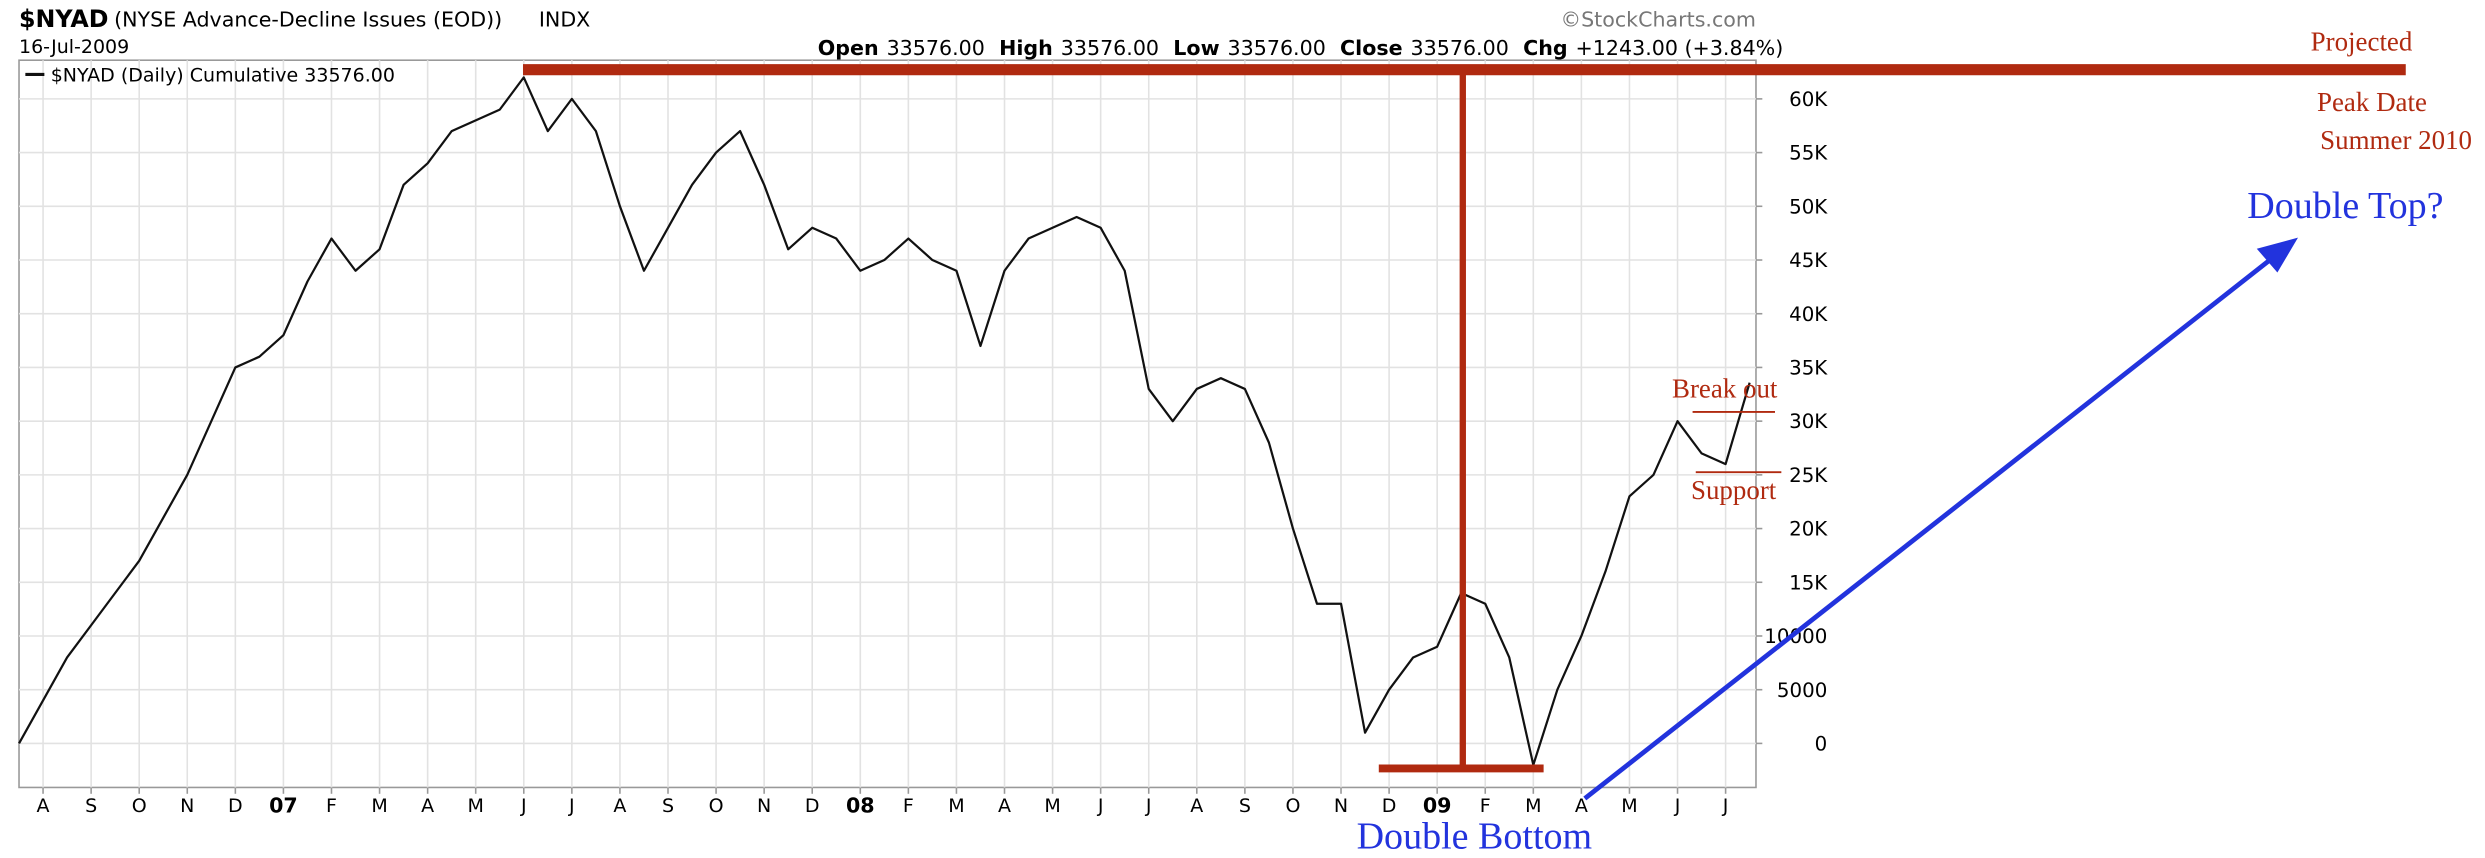  Describe the element at coordinates (1725, 389) in the screenshot. I see `annotation: Break out` at that location.